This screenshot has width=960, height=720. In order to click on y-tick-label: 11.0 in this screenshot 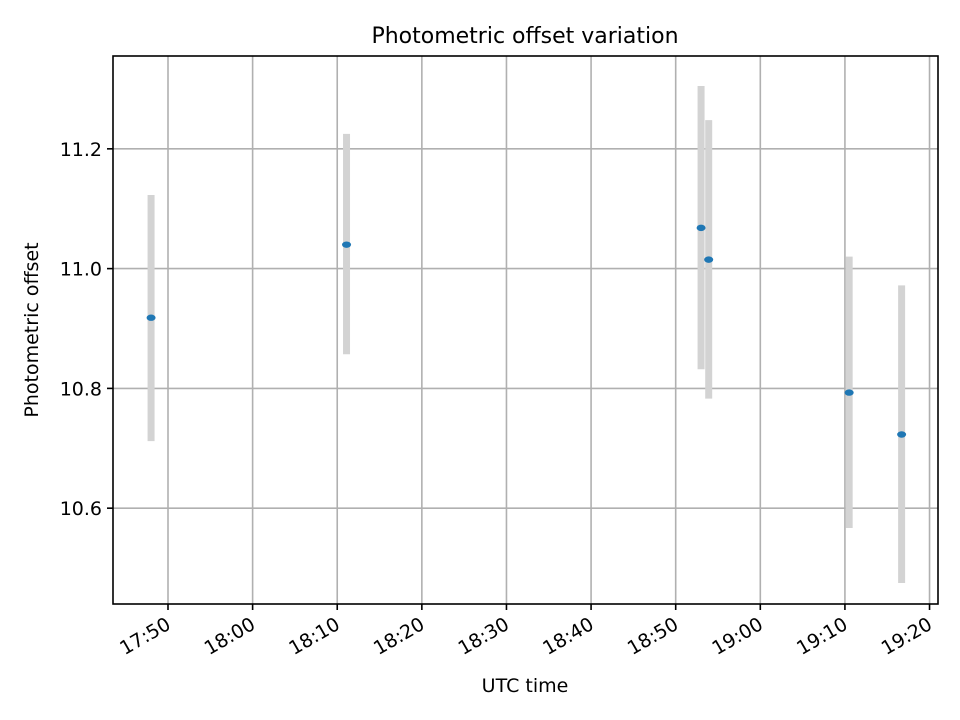, I will do `click(81, 270)`.